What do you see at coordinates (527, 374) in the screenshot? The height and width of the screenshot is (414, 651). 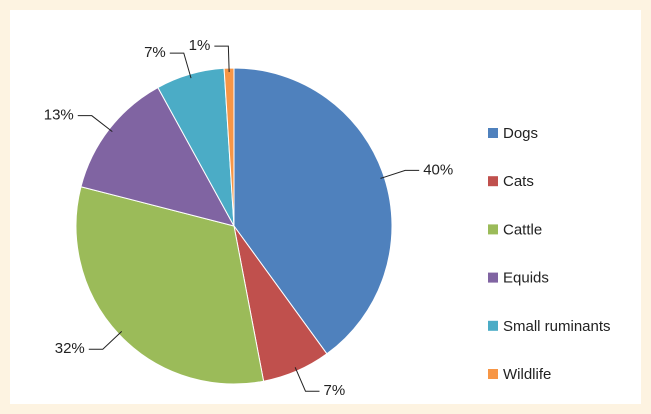 I see `legend-label: Wildlife` at bounding box center [527, 374].